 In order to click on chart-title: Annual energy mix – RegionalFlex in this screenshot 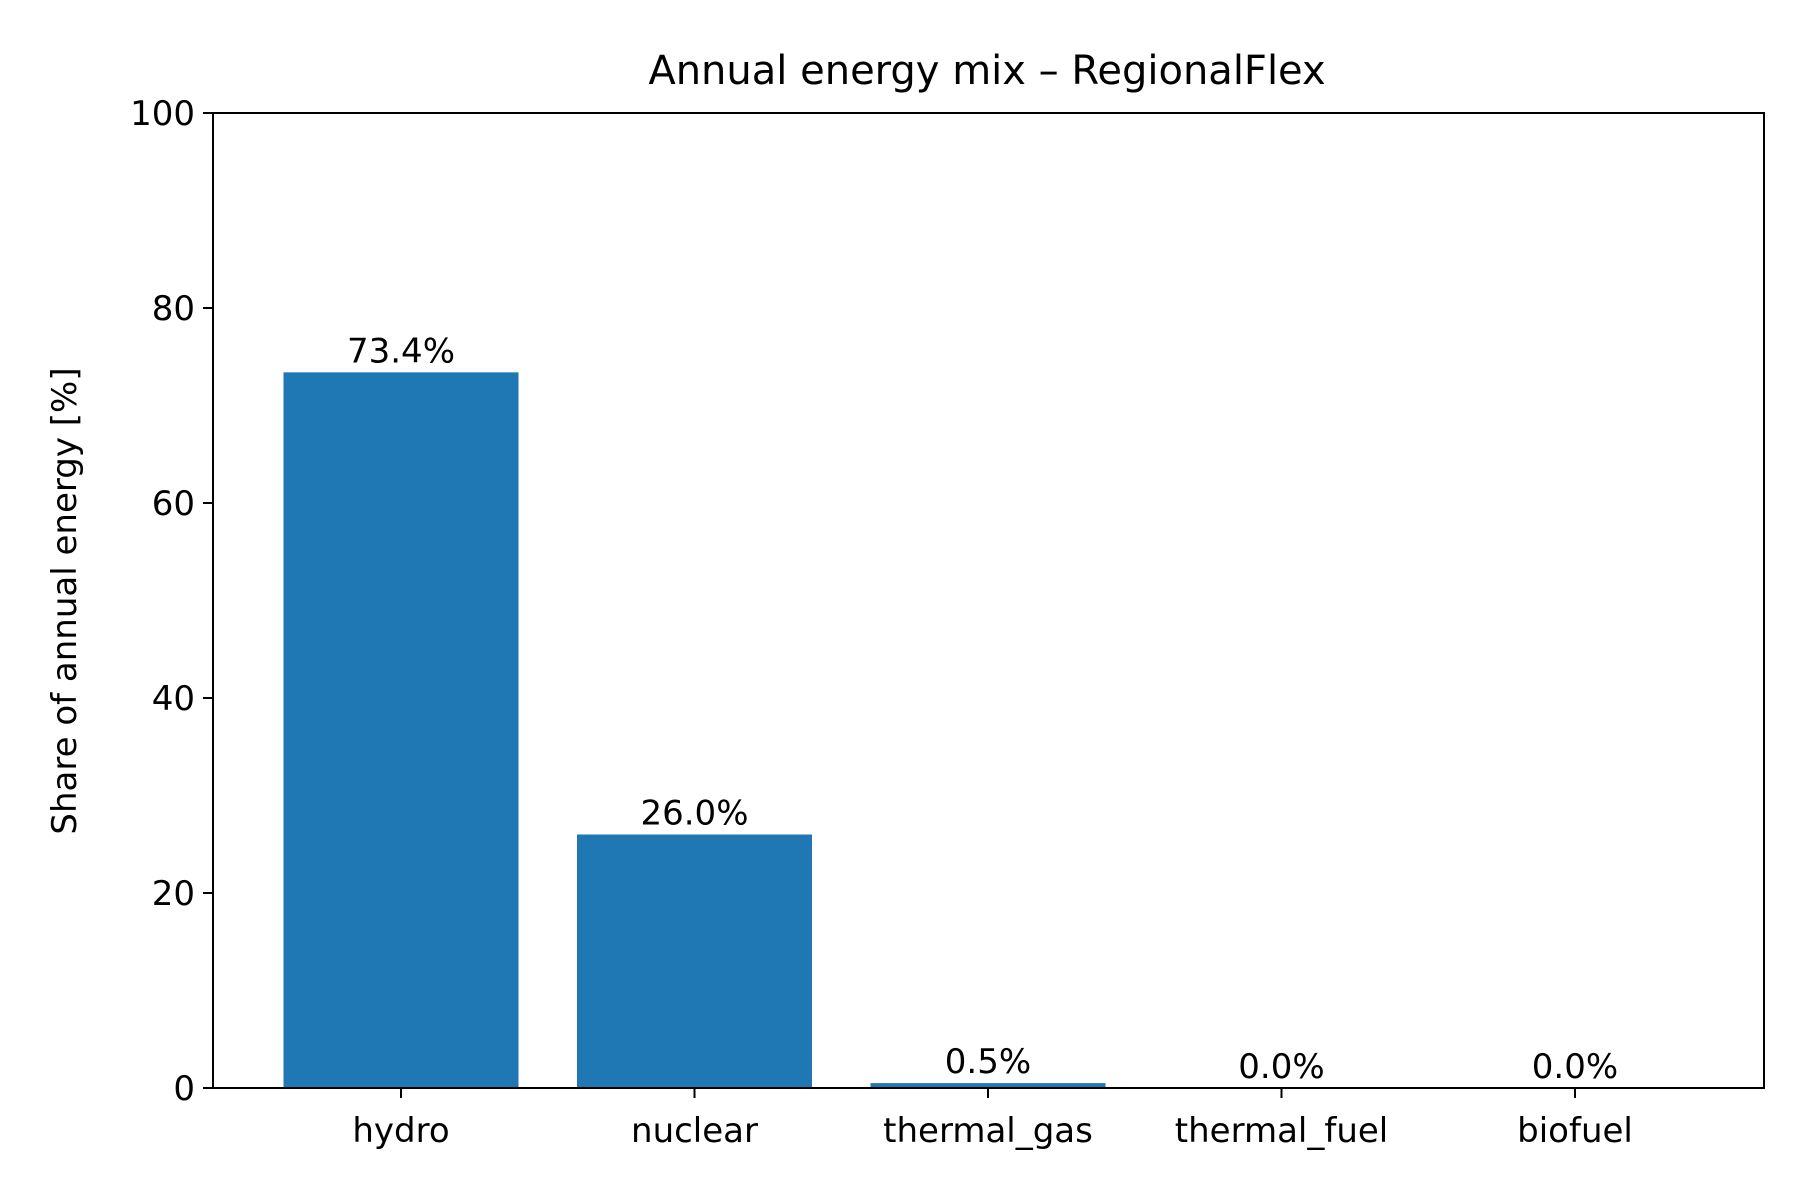, I will do `click(986, 71)`.